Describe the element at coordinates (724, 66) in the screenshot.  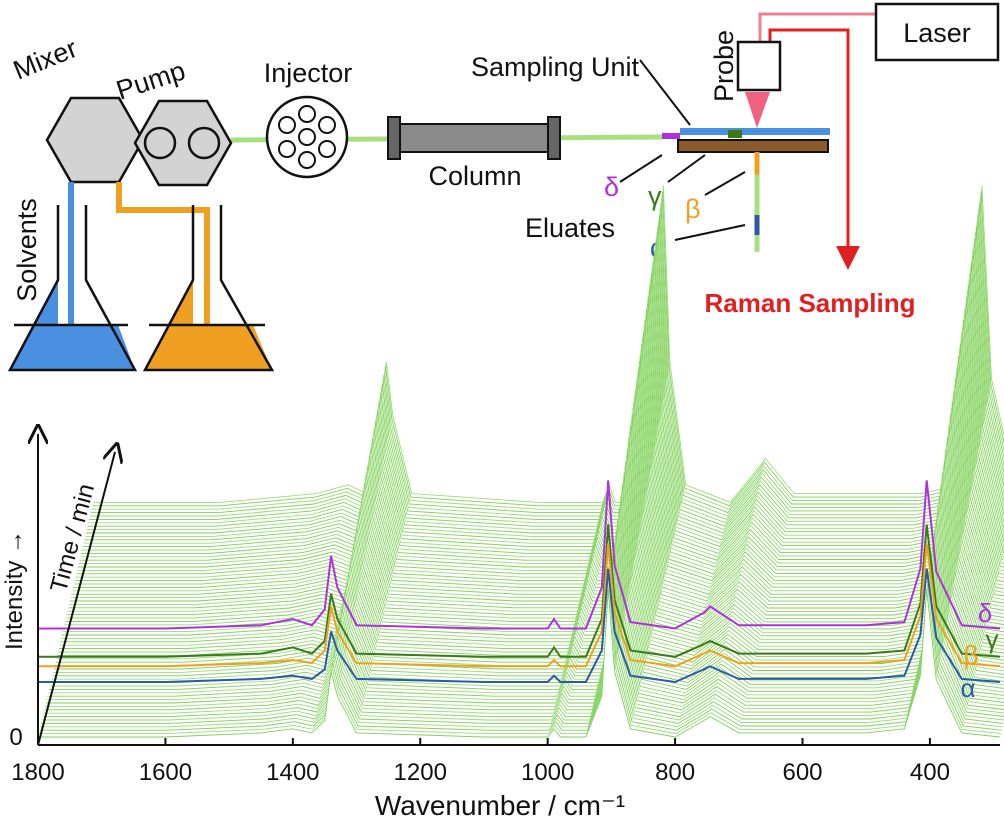
I see `label: Probe` at that location.